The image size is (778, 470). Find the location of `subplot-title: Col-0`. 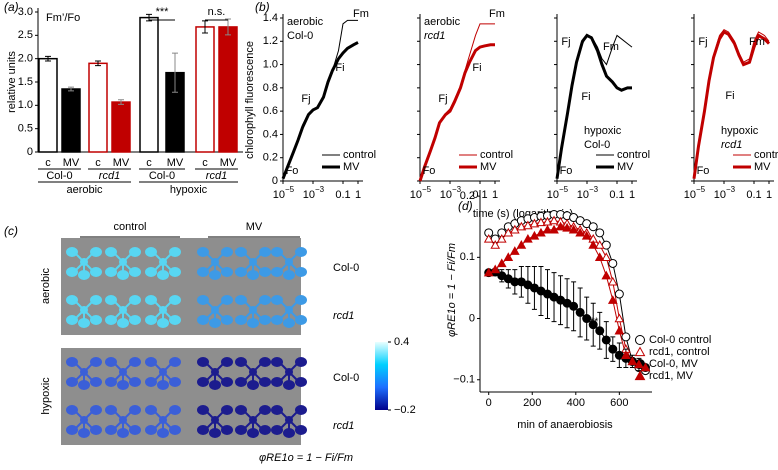

subplot-title: Col-0 is located at coordinates (597, 145).